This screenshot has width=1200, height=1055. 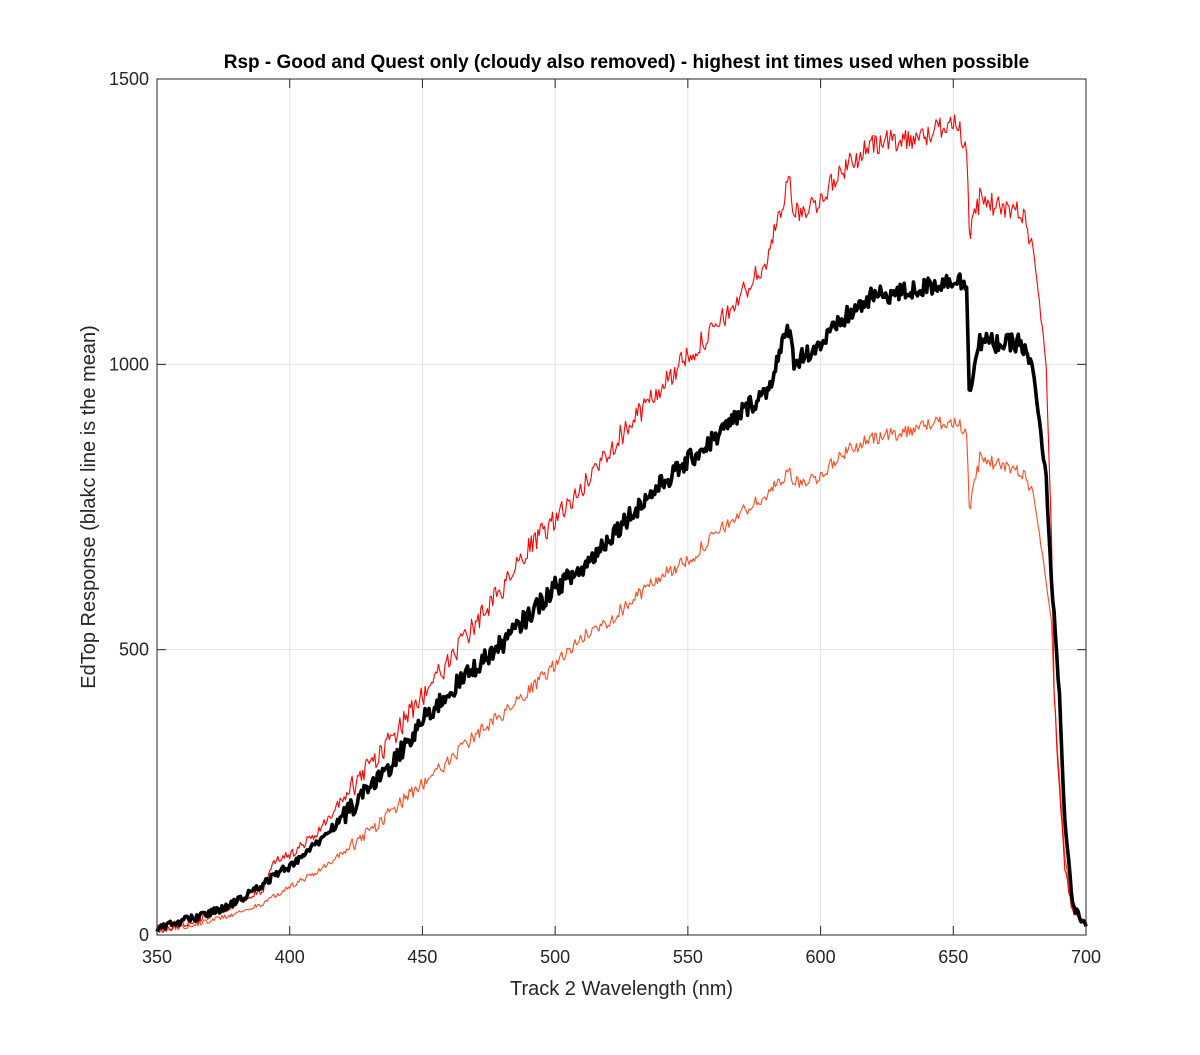 What do you see at coordinates (89, 507) in the screenshot?
I see `y-axis-title: EdTop Response (blakc line is the mean)` at bounding box center [89, 507].